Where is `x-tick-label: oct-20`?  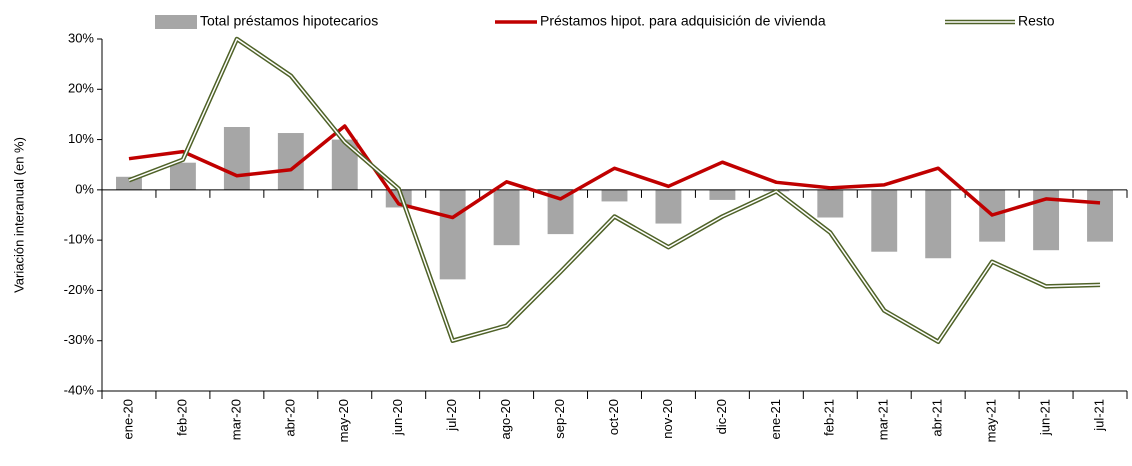
x-tick-label: oct-20 is located at coordinates (613, 417).